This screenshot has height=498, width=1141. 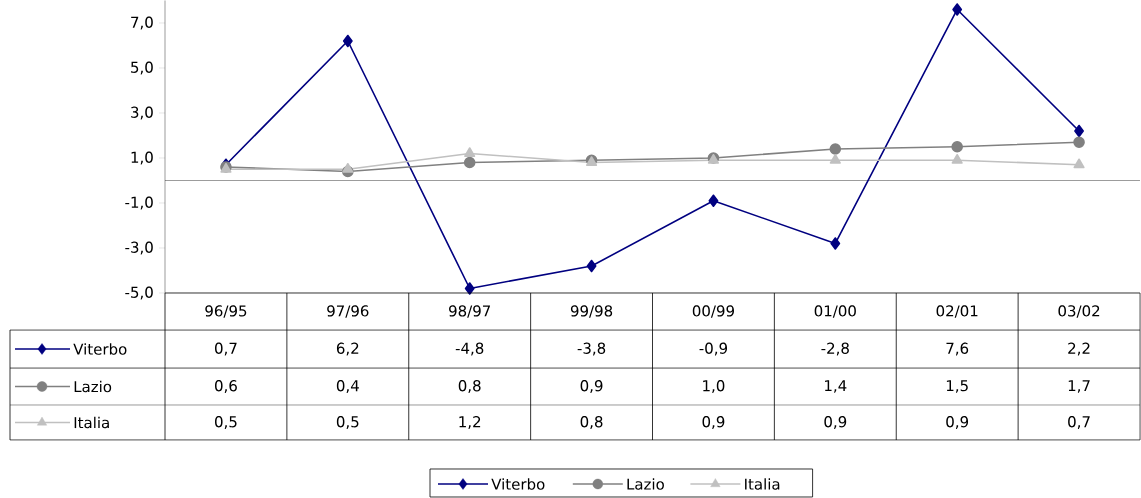 What do you see at coordinates (713, 311) in the screenshot?
I see `x-tick-label: 00/99` at bounding box center [713, 311].